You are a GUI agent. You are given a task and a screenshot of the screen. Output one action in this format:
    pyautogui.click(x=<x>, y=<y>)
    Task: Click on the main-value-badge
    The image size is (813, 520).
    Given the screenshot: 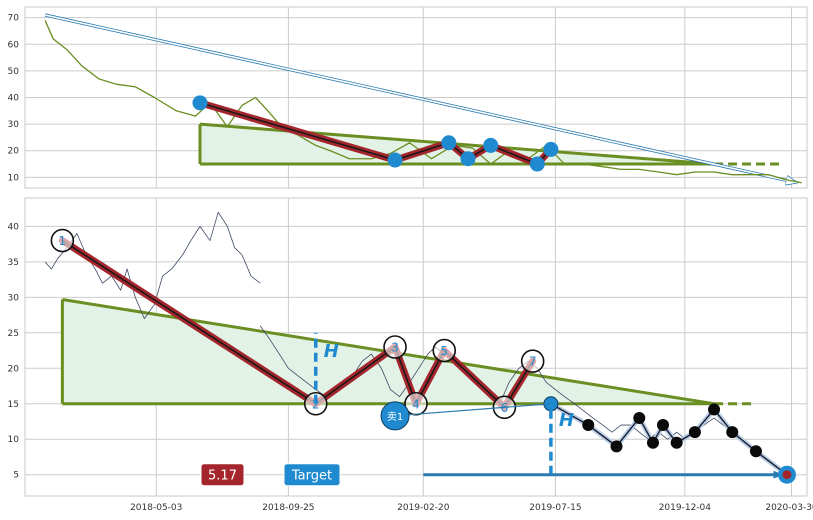 What is the action you would take?
    pyautogui.click(x=222, y=475)
    